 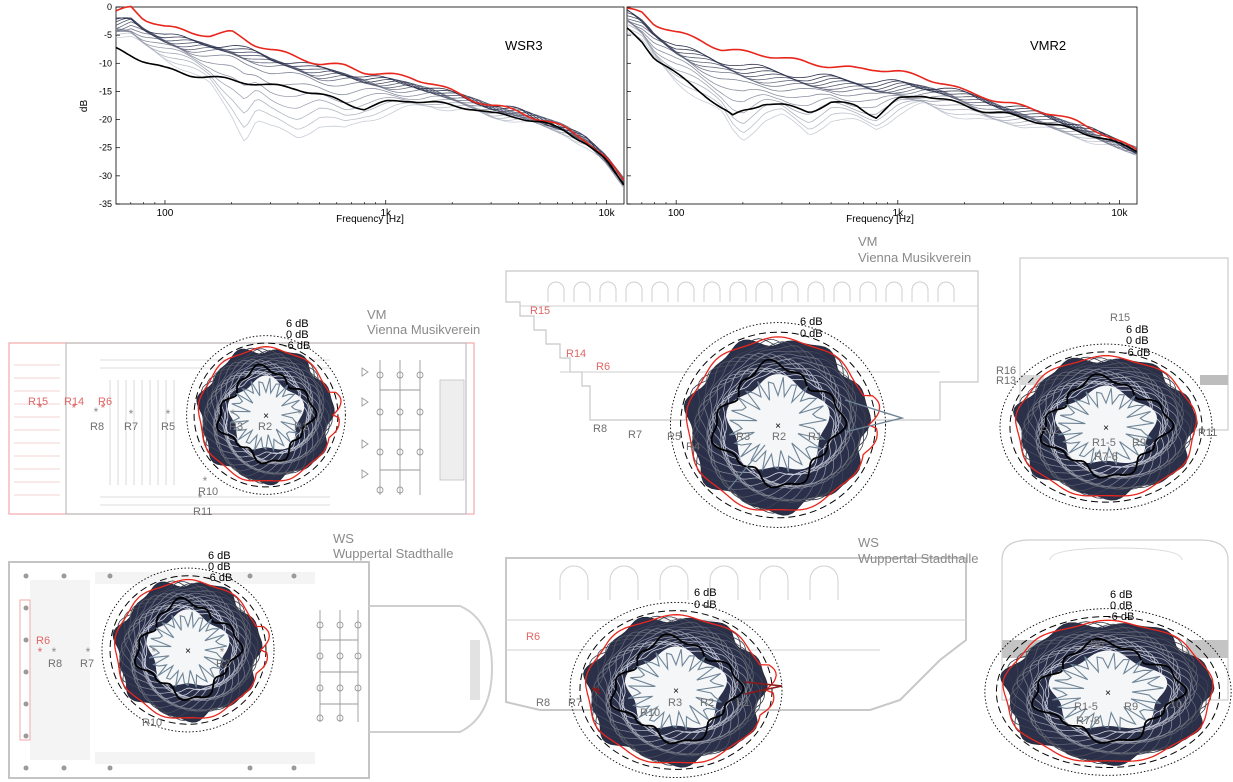 I want to click on frequency-panel-vmr2: 100 1k 10k VMR2 Frequency [Hz], so click(x=882, y=115).